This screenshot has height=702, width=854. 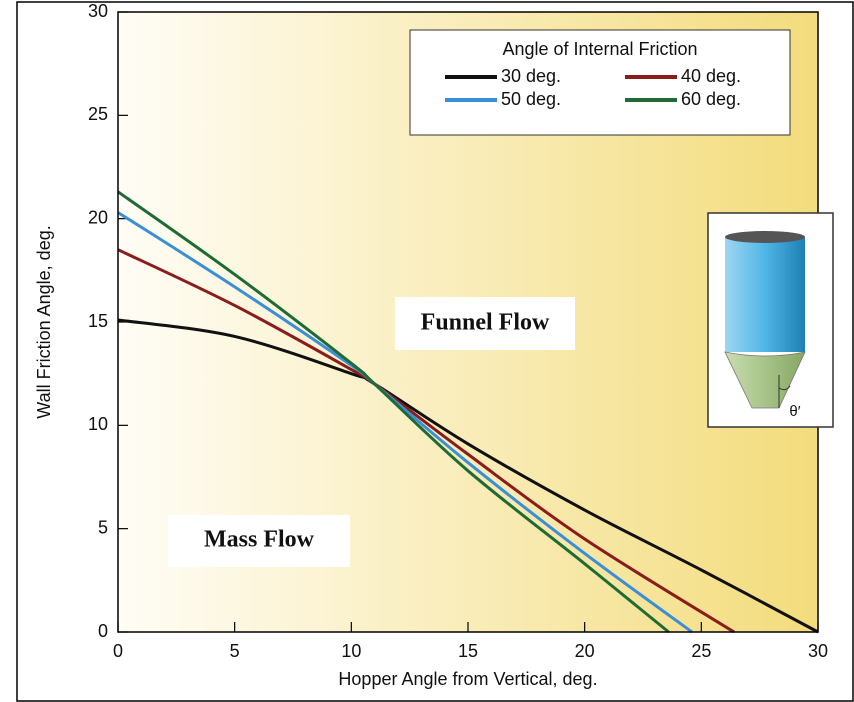 What do you see at coordinates (98, 11) in the screenshot?
I see `y-tick-label: 30` at bounding box center [98, 11].